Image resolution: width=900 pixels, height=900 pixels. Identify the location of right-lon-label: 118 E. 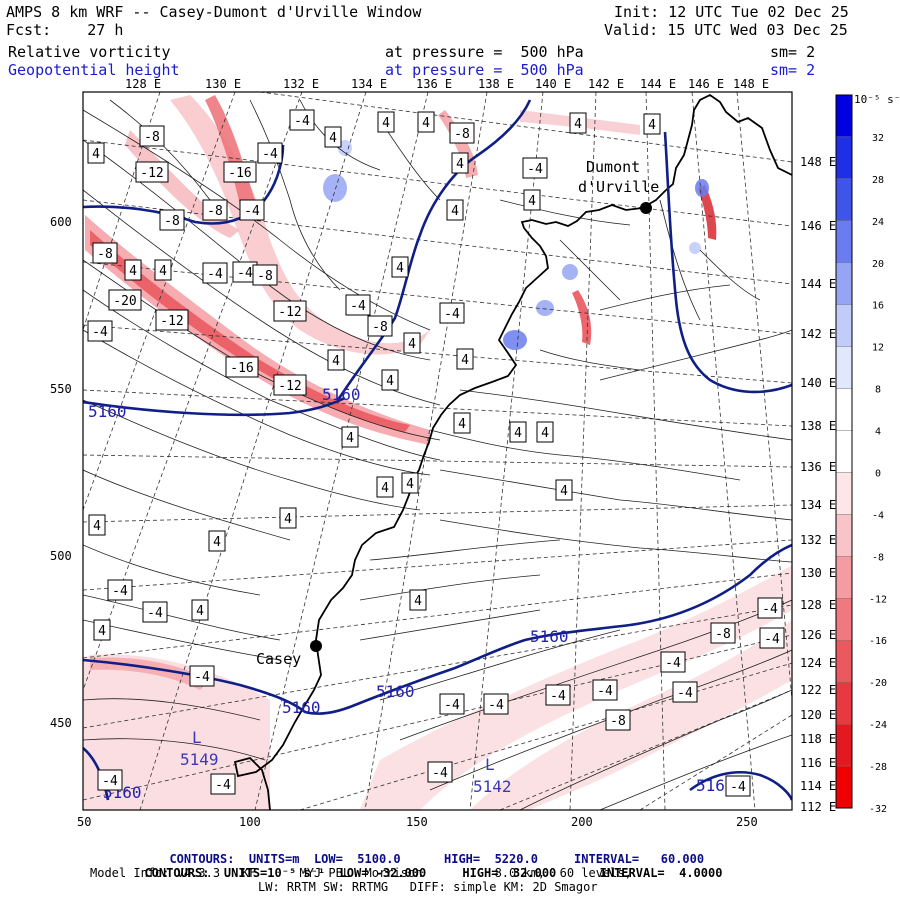
(818, 739).